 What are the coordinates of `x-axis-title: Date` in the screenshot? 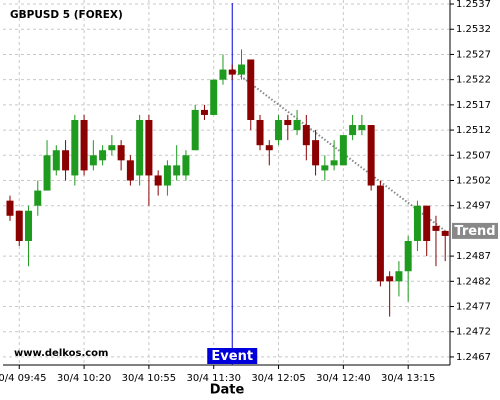 It's located at (227, 390).